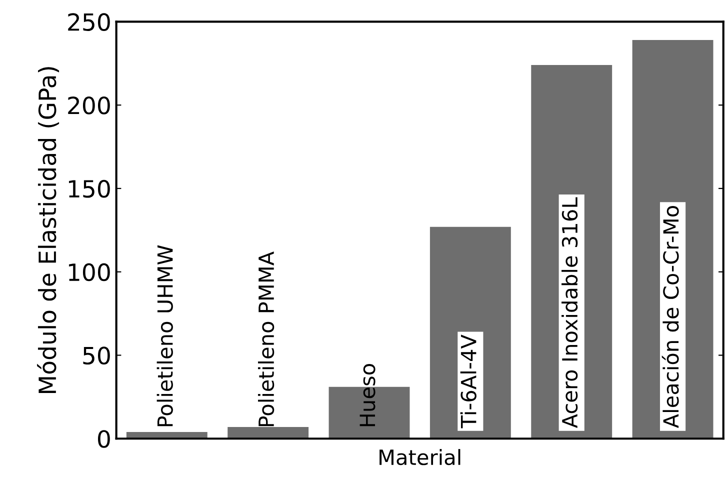 Image resolution: width=727 pixels, height=482 pixels. I want to click on y-tick-label: 100, so click(89, 272).